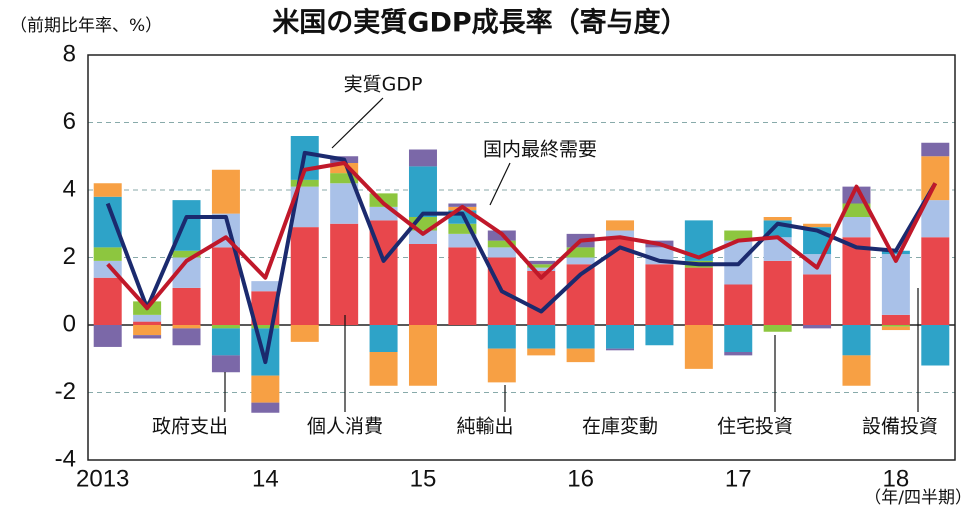 The height and width of the screenshot is (511, 978). I want to click on y-tick-label: 4, so click(69, 188).